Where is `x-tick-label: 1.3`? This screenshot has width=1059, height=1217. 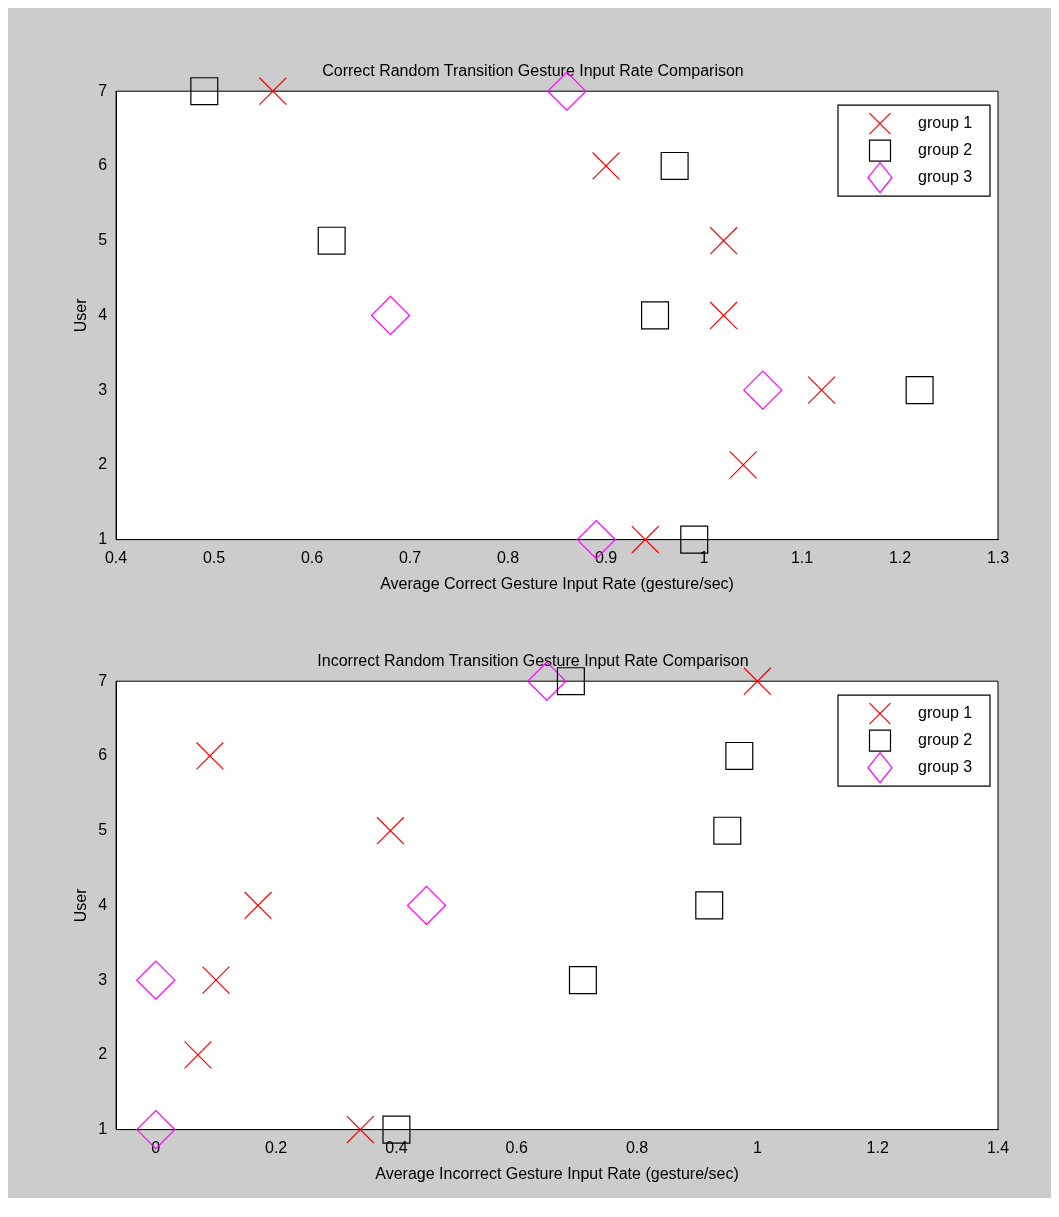 x-tick-label: 1.3 is located at coordinates (998, 557).